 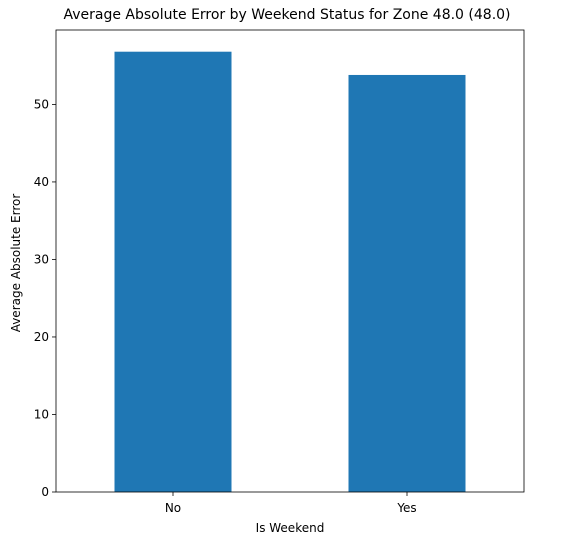 I want to click on x-tick-label: Yes, so click(x=406, y=508).